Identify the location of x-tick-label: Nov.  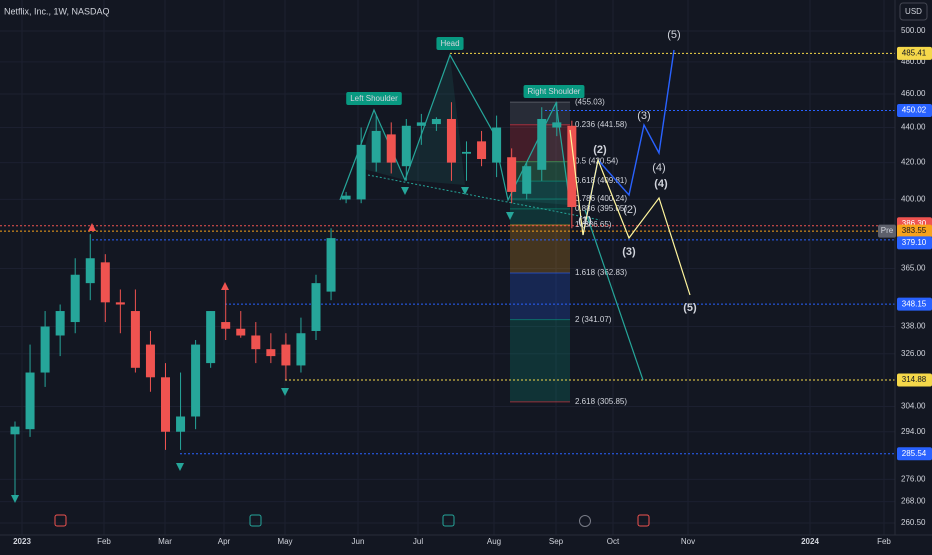
(688, 541).